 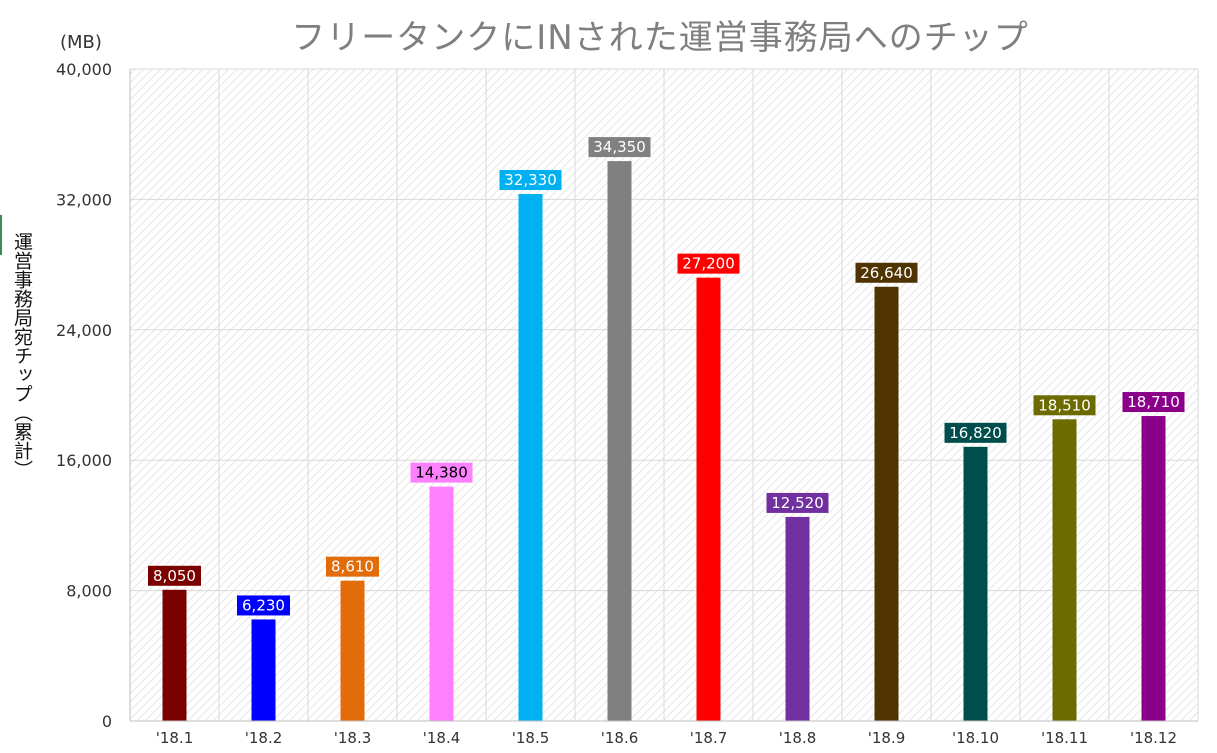 I want to click on x-tick-label: '18.1, so click(x=175, y=738).